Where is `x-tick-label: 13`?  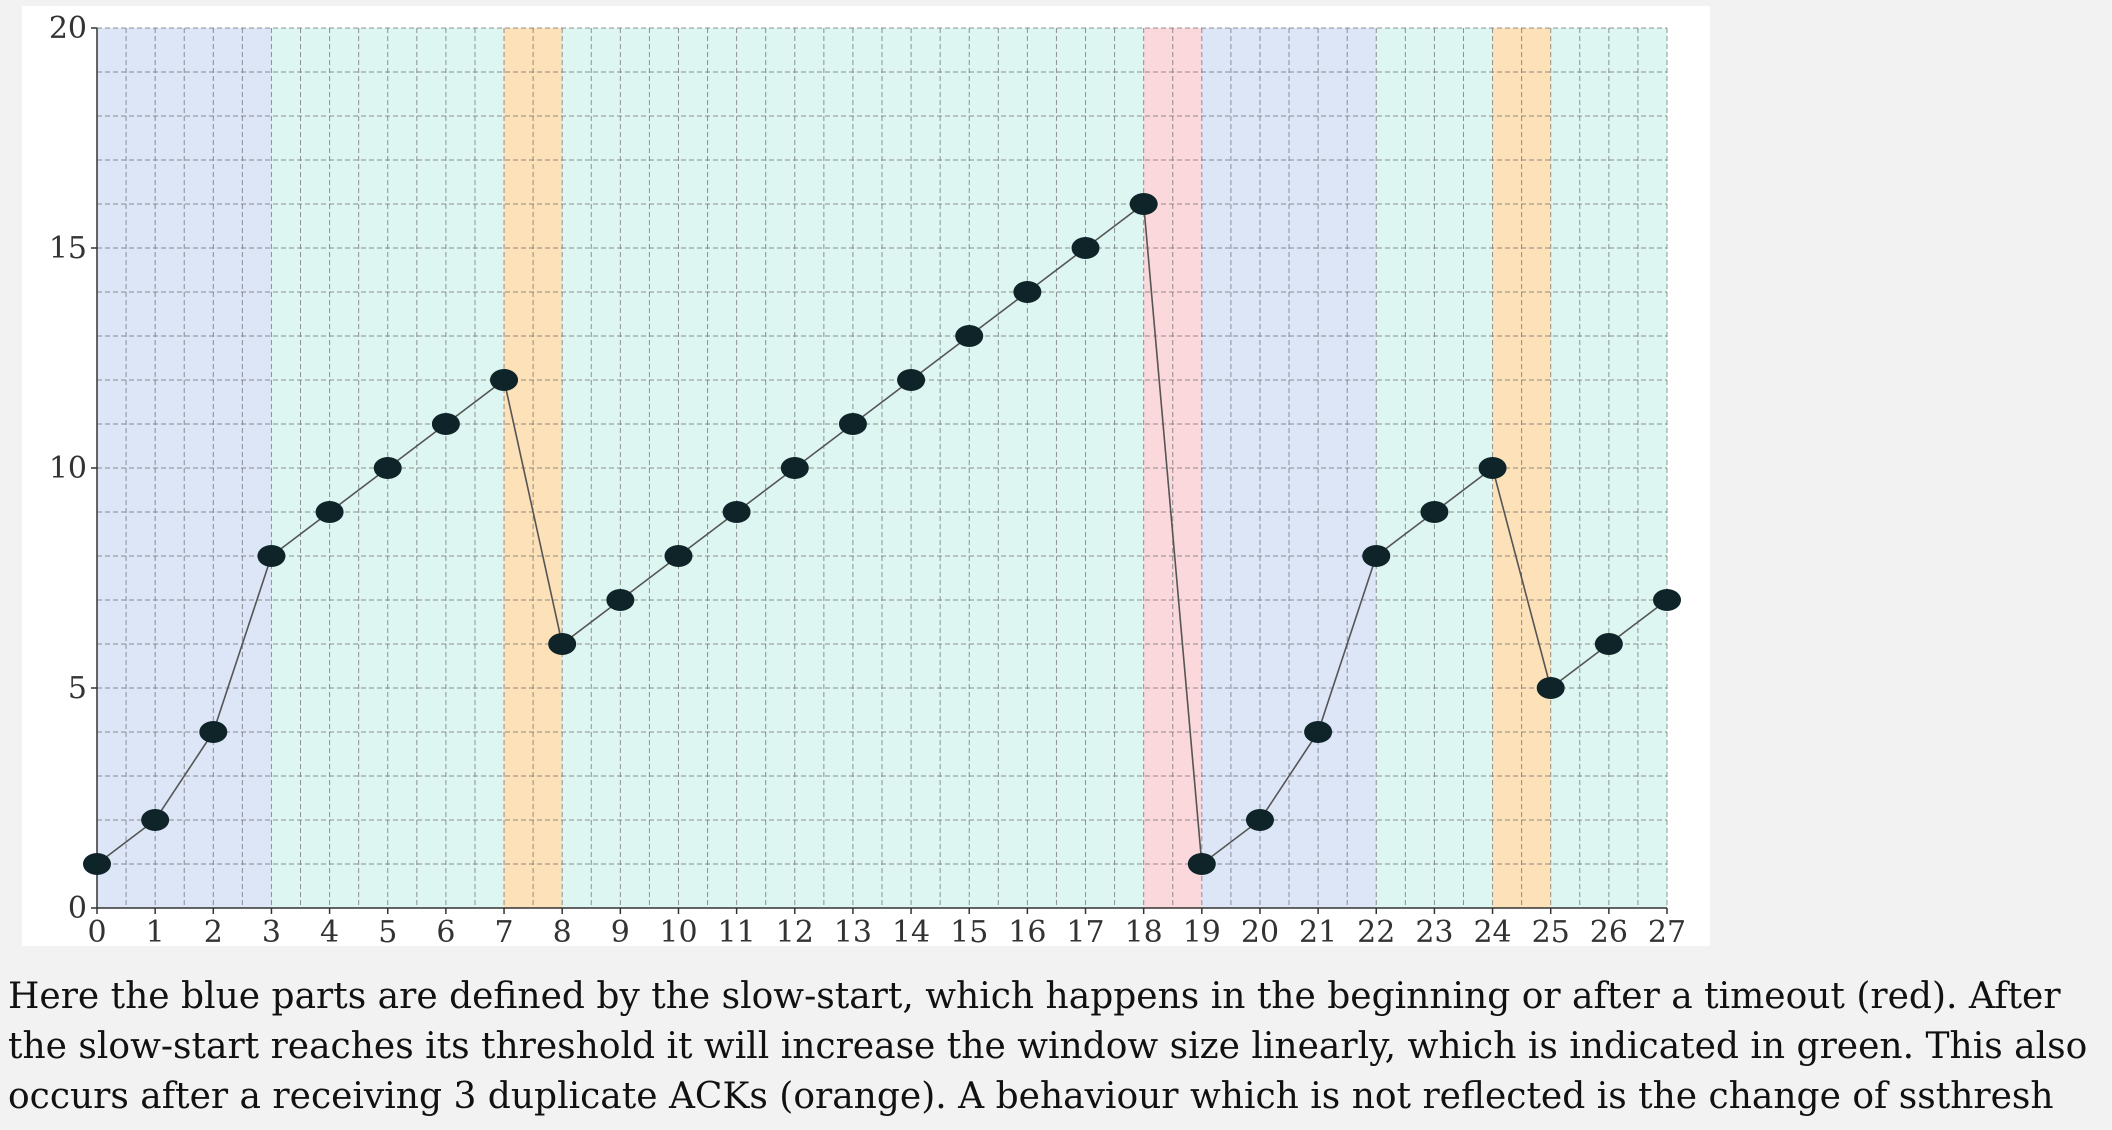 x-tick-label: 13 is located at coordinates (853, 930).